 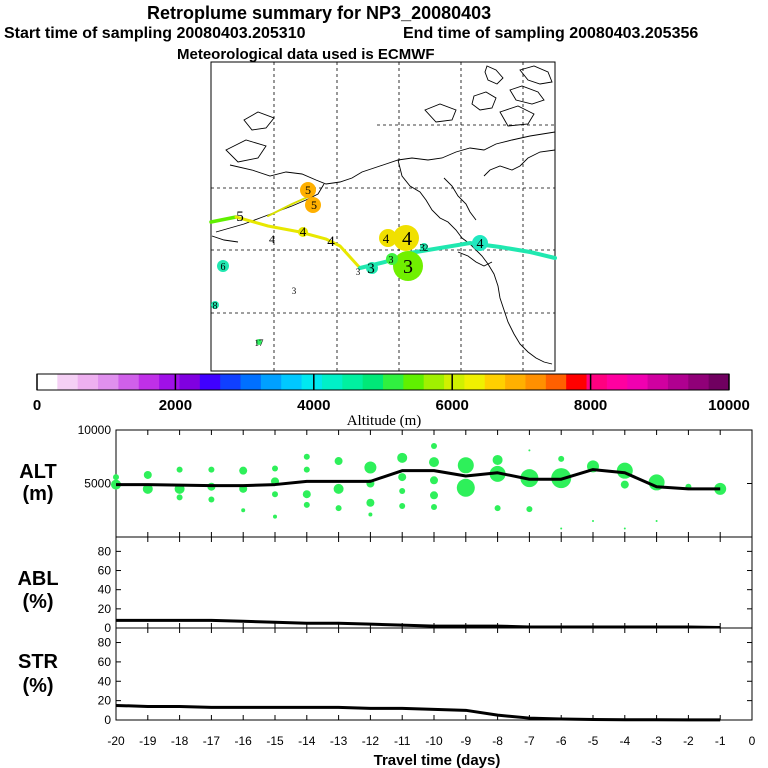 I want to click on colorbar-tick-label: 4000, so click(x=313, y=405).